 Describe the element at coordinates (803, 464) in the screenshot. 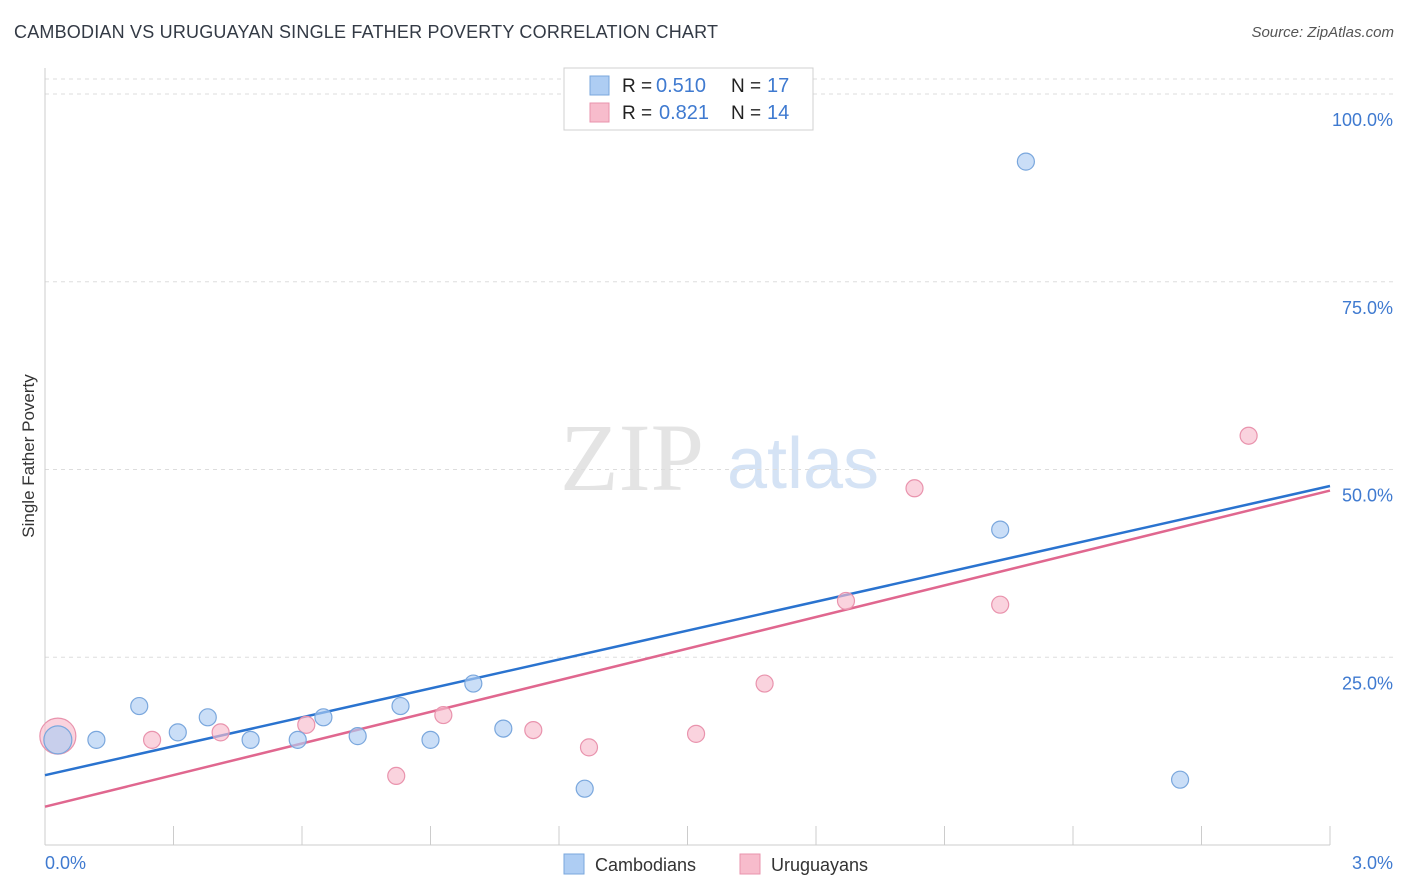

I see `watermark-atlas: atlas` at that location.